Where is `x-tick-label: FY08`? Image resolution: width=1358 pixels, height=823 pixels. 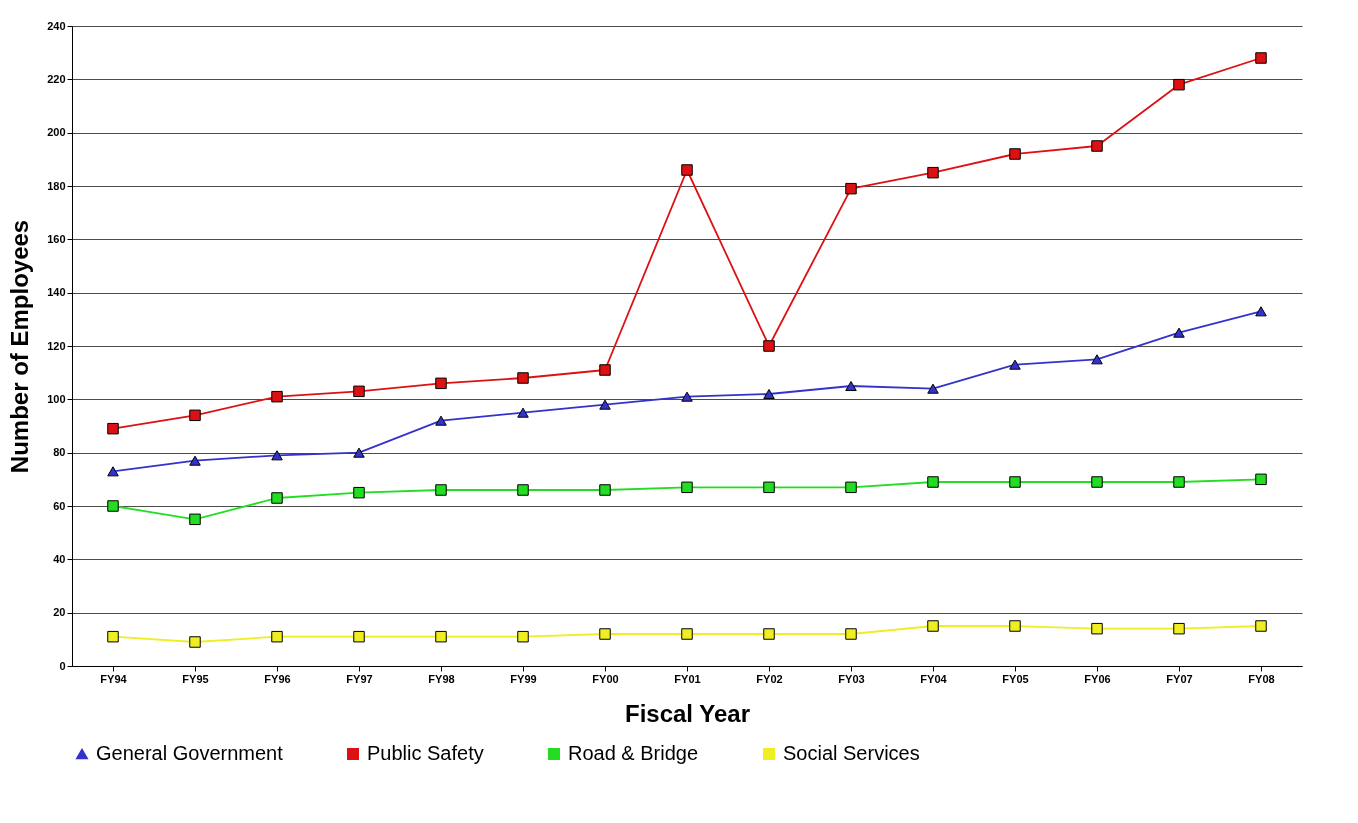 x-tick-label: FY08 is located at coordinates (1261, 678).